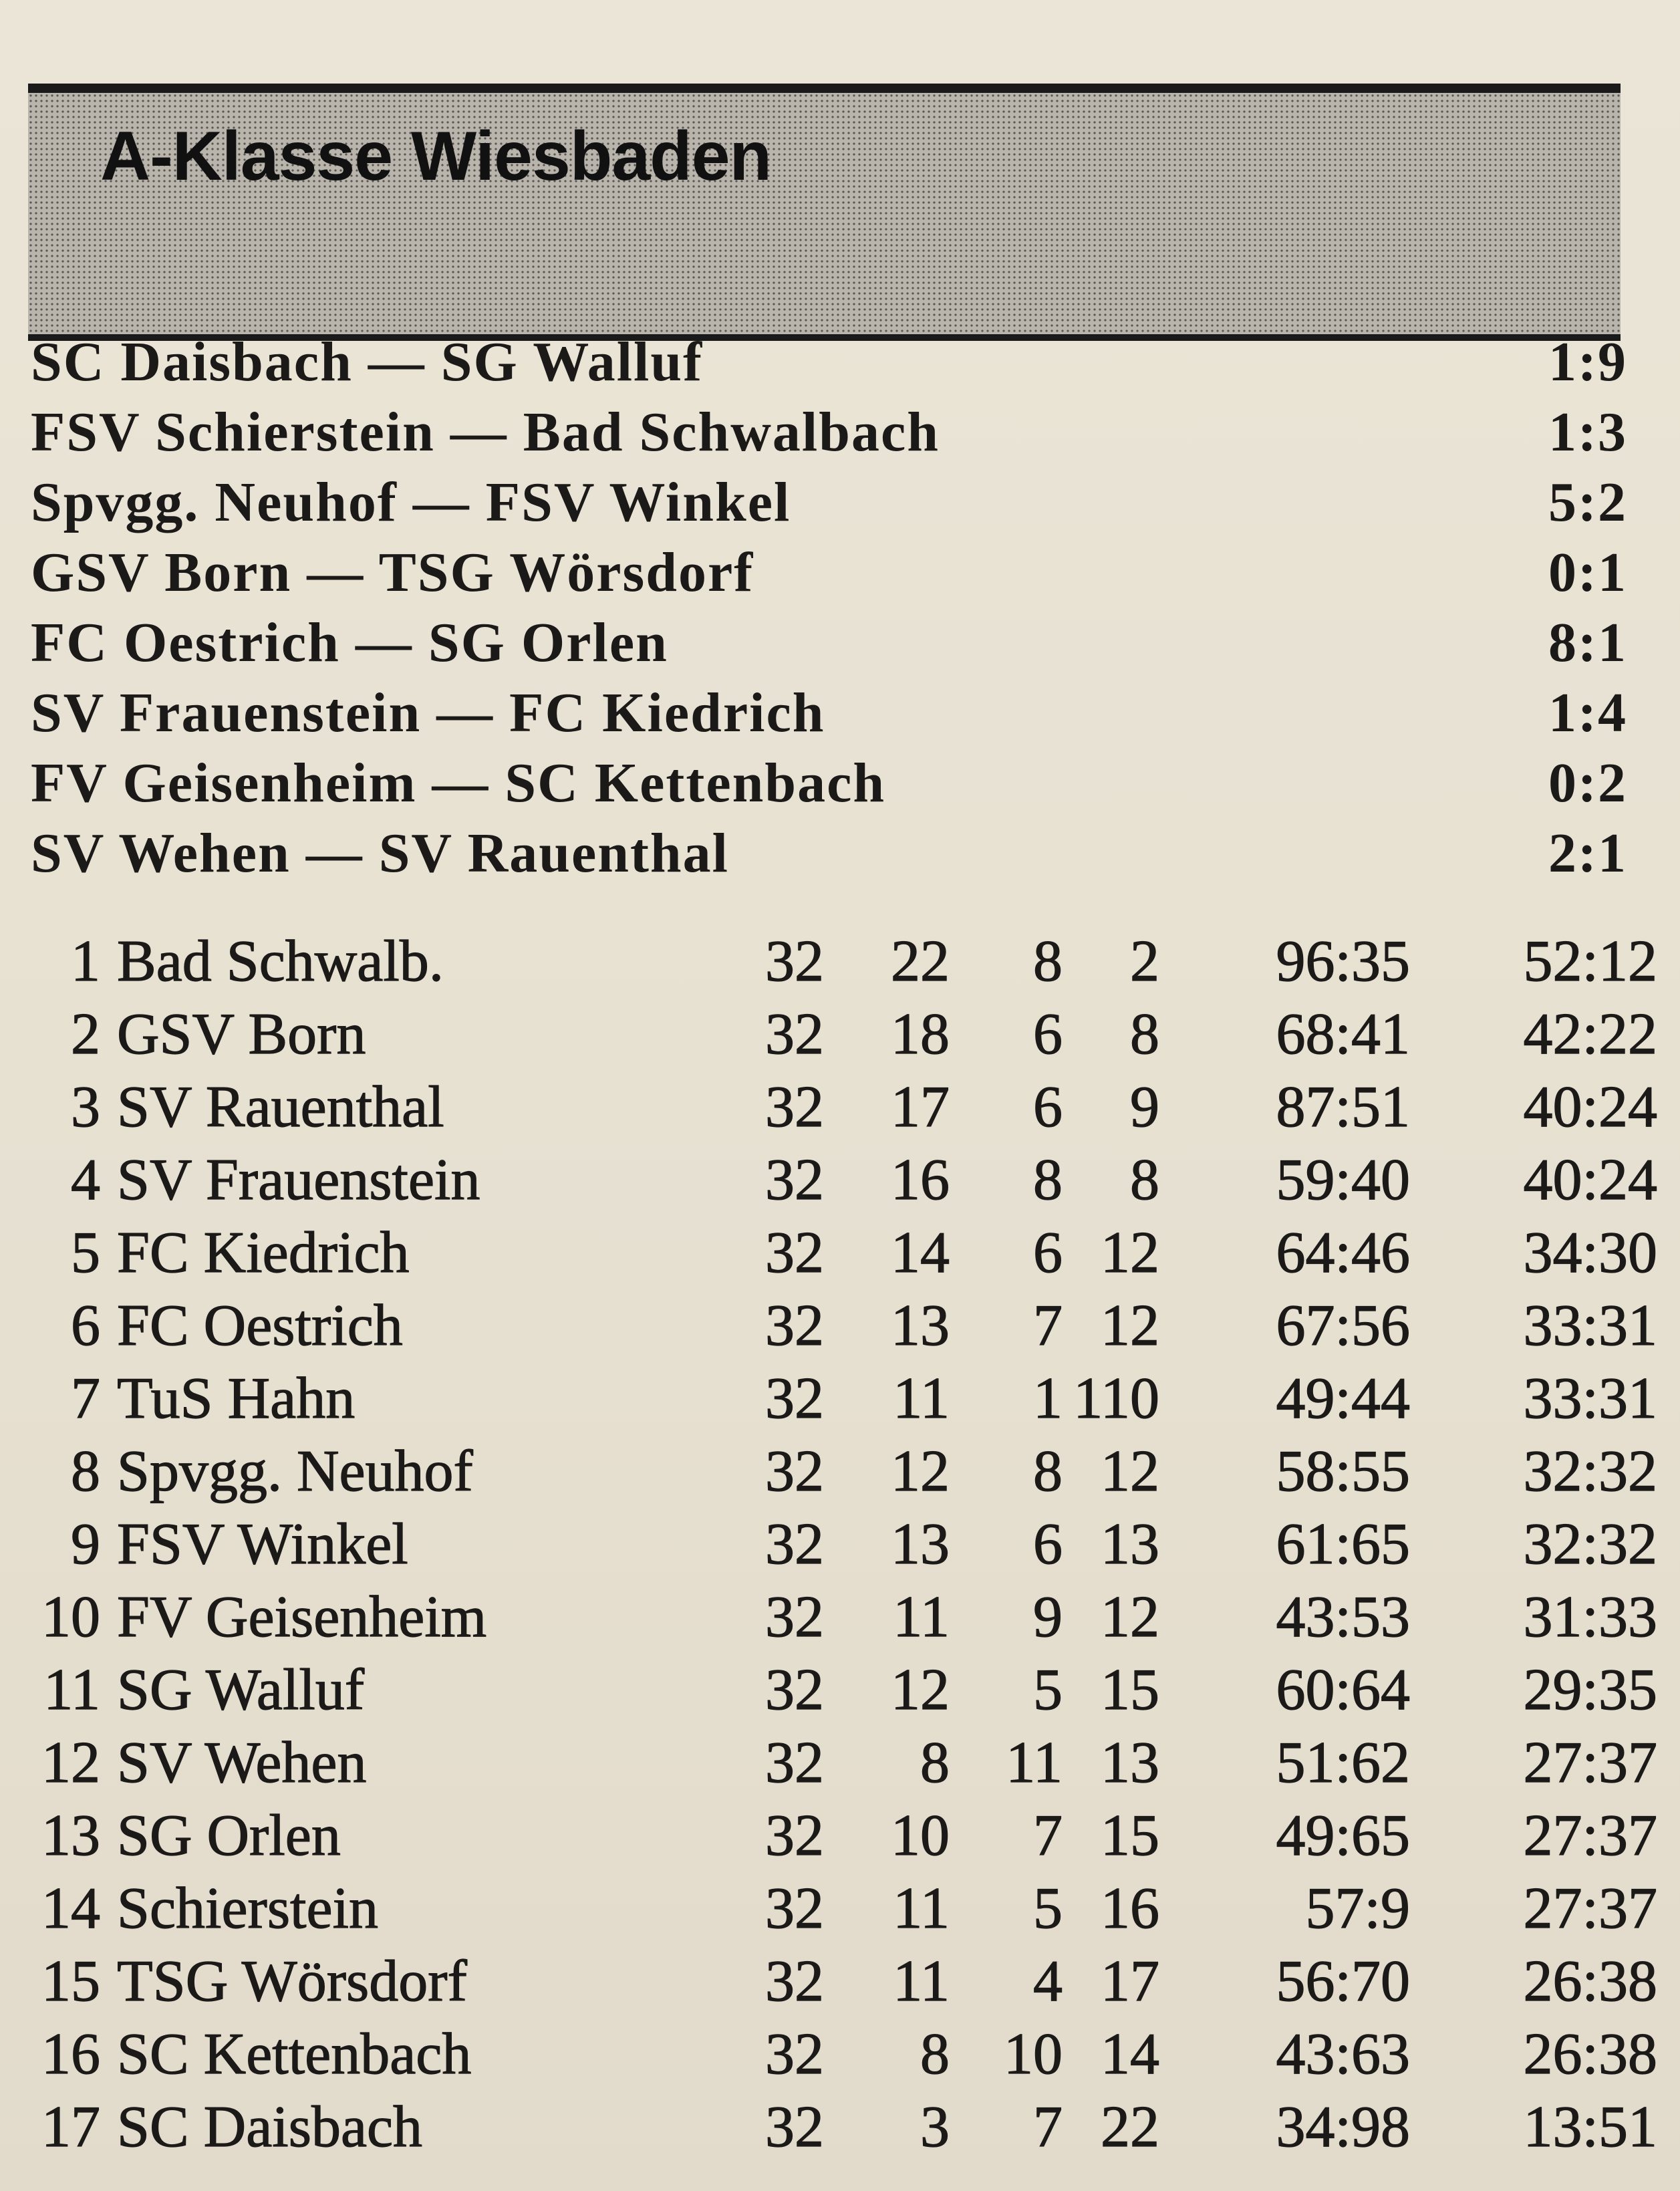 The height and width of the screenshot is (2191, 1680). Describe the element at coordinates (1590, 961) in the screenshot. I see `points: 52:12` at that location.